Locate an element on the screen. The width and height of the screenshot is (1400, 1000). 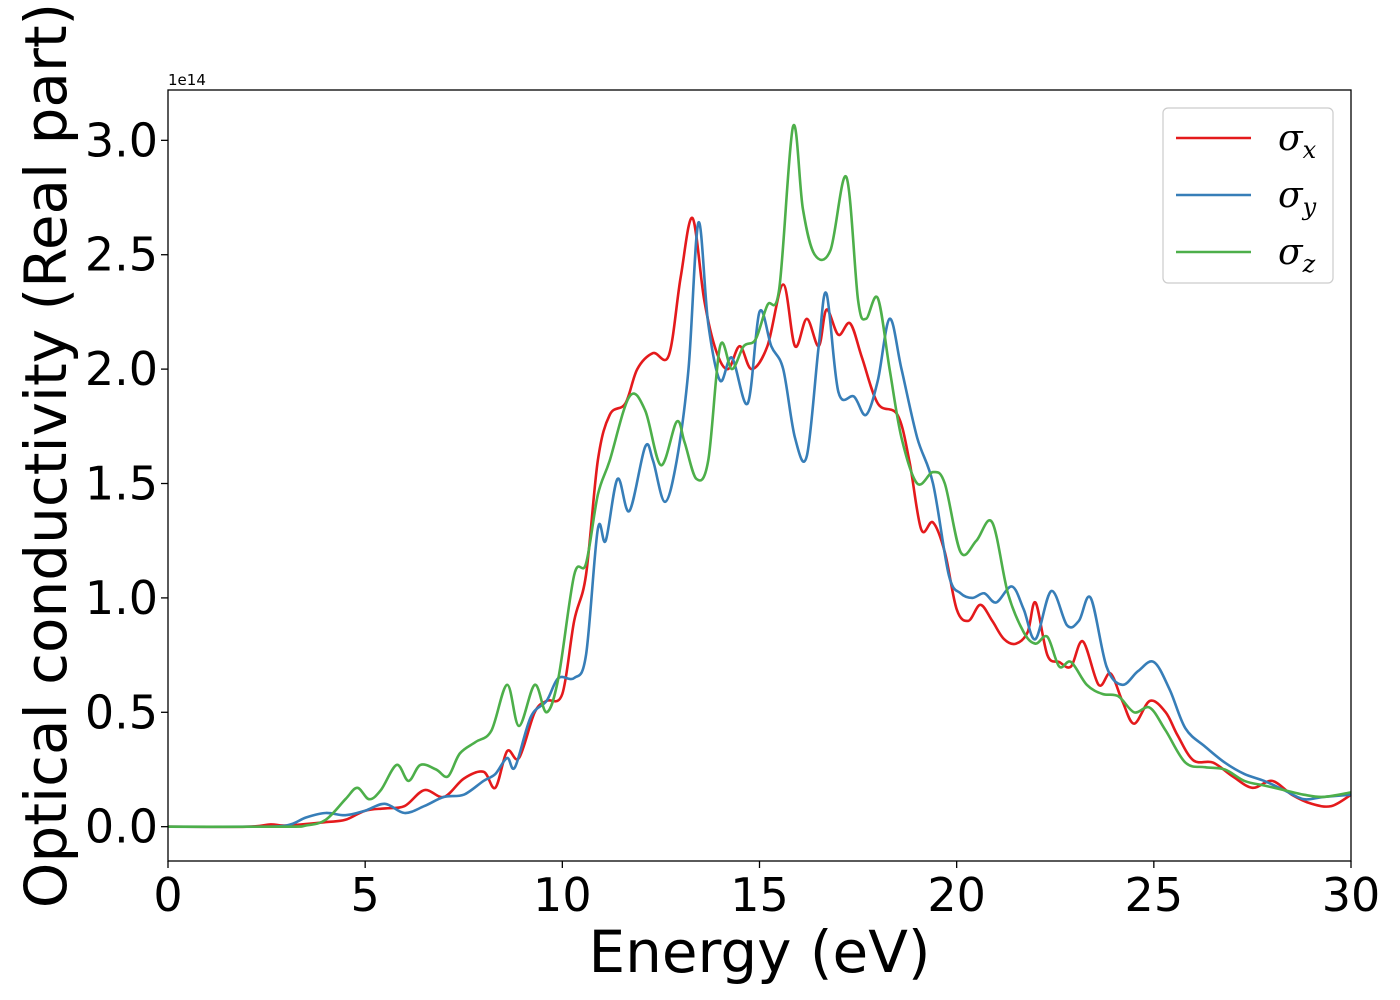
x-axis-title: Energy (eV) is located at coordinates (759, 952).